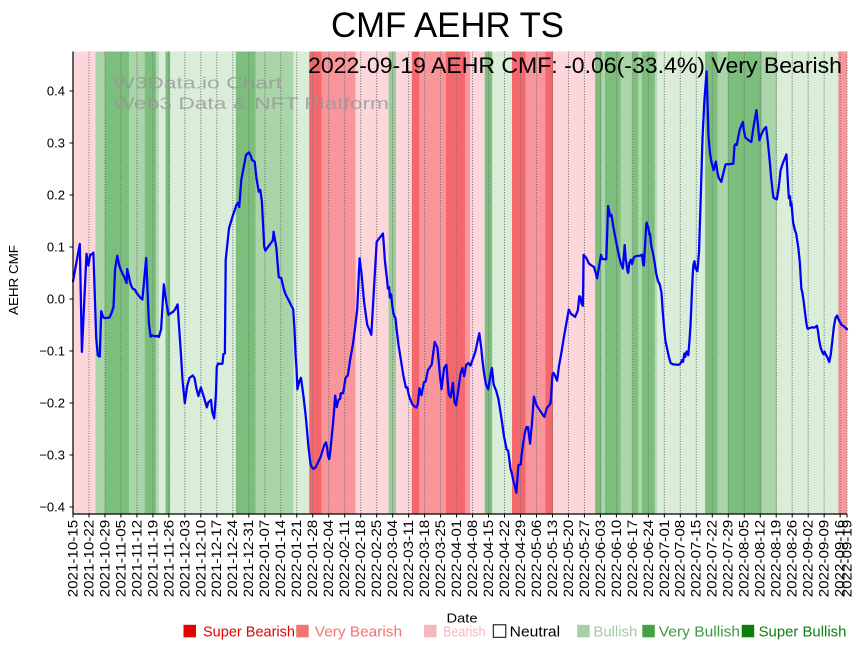 This screenshot has height=646, width=867. What do you see at coordinates (312, 559) in the screenshot?
I see `svg-text: 2022-01-28` at bounding box center [312, 559].